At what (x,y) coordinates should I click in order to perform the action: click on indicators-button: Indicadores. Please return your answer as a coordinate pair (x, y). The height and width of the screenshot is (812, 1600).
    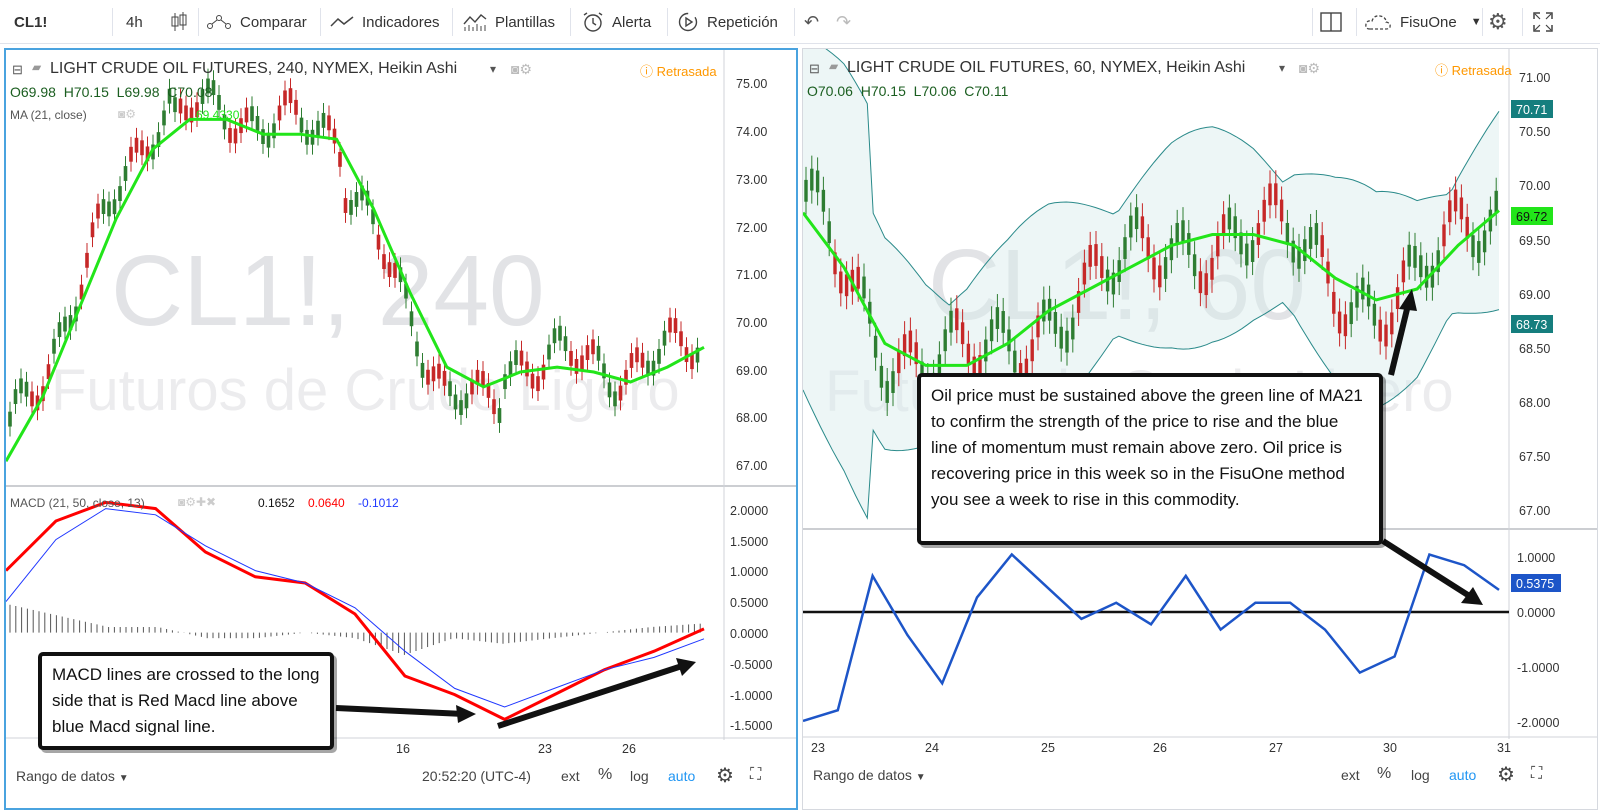
    Looking at the image, I should click on (385, 22).